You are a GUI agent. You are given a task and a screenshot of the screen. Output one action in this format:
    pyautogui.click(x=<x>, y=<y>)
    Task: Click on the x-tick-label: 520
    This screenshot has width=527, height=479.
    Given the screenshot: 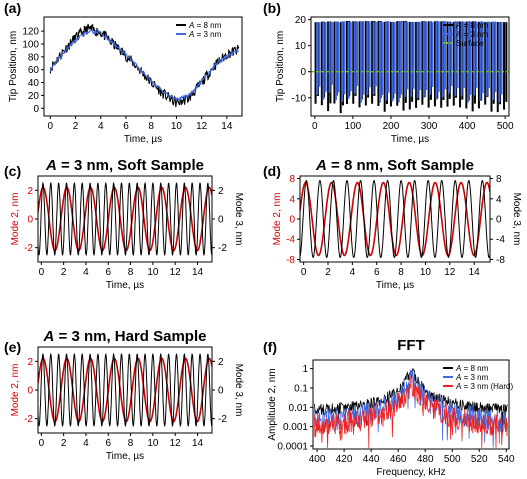 What is the action you would take?
    pyautogui.click(x=479, y=459)
    